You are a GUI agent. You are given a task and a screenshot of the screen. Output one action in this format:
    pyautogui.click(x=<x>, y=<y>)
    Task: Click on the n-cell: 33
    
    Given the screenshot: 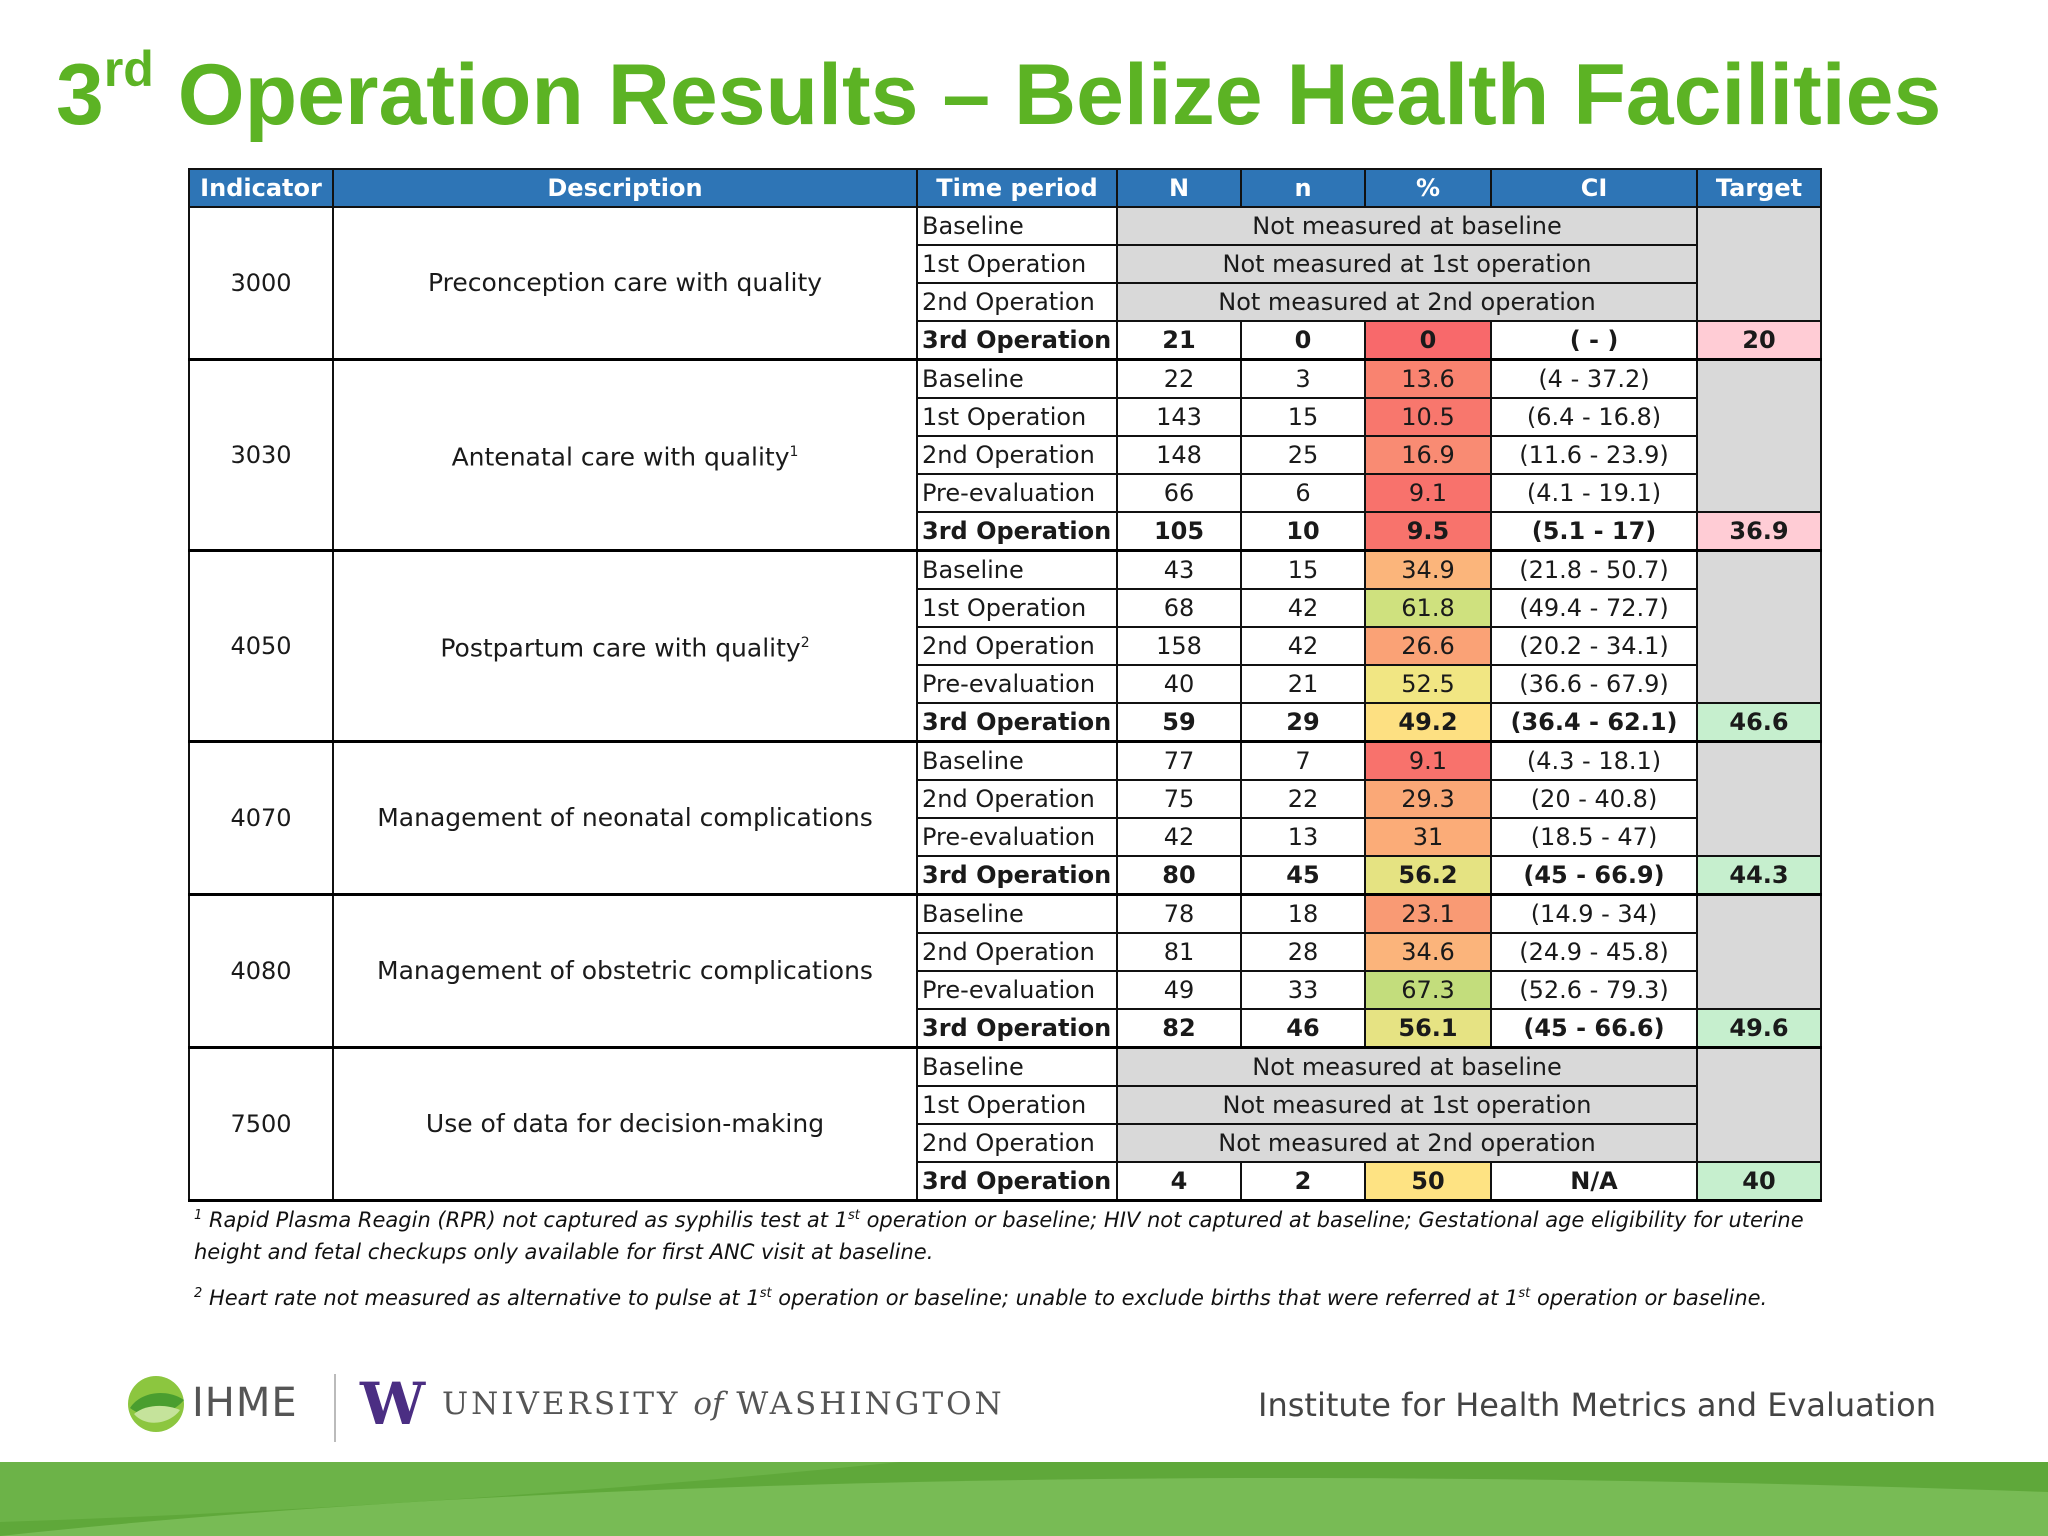 What is the action you would take?
    pyautogui.click(x=1303, y=990)
    